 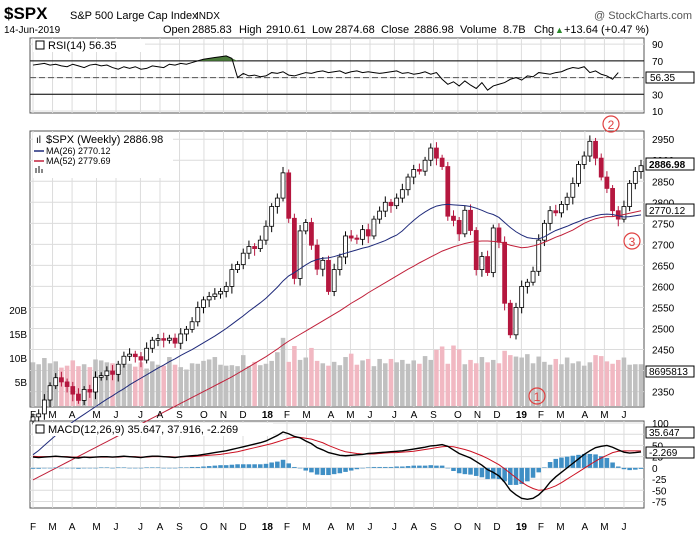 What do you see at coordinates (204, 415) in the screenshot?
I see `x-tick-label: O` at bounding box center [204, 415].